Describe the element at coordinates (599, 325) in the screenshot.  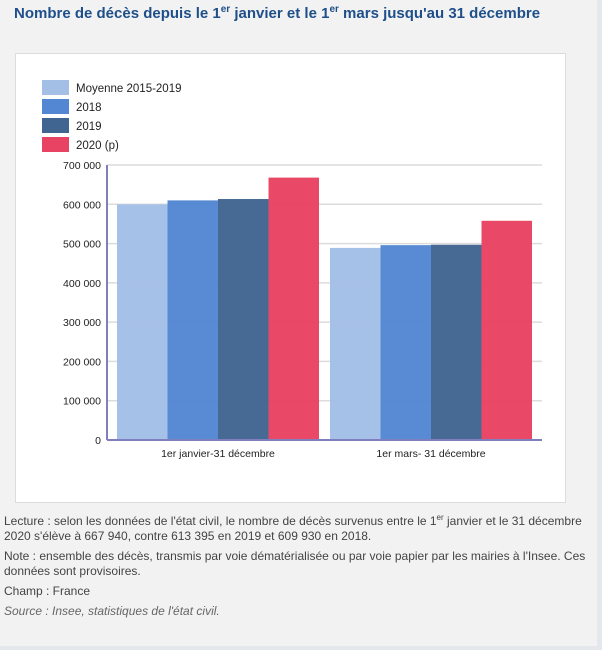
I see `page-right-border` at that location.